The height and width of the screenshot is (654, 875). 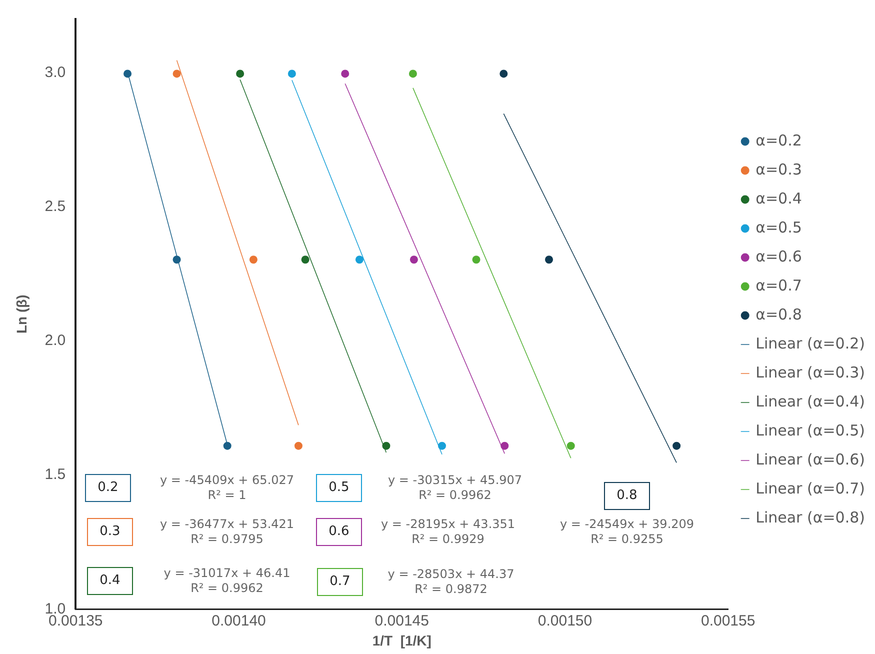 I want to click on x-axis-title: 1/T [1/K], so click(x=402, y=640).